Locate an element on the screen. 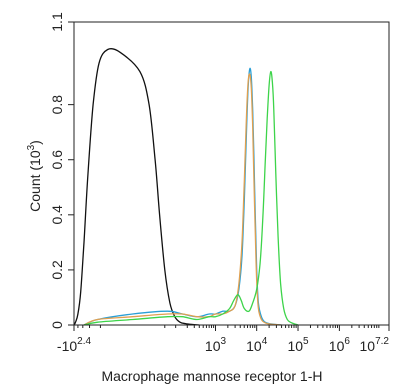 The height and width of the screenshot is (389, 398). x-tick-base: -10 is located at coordinates (67, 346).